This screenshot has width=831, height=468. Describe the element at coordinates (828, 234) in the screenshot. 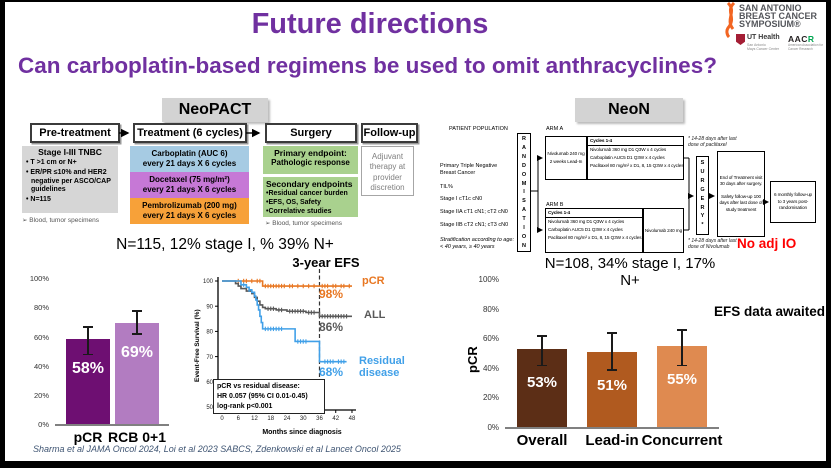

I see `slide-border-right` at that location.